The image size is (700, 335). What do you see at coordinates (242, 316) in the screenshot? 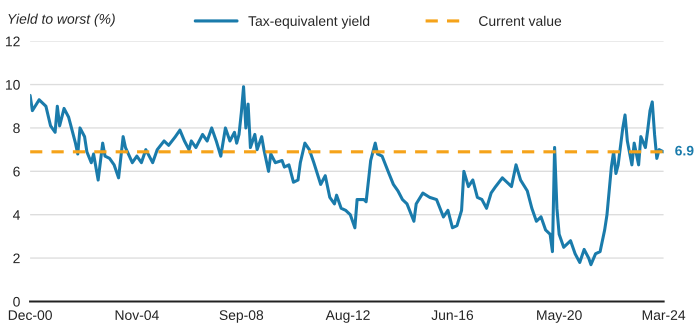
I see `x-tick-label: Sep-08` at bounding box center [242, 316].